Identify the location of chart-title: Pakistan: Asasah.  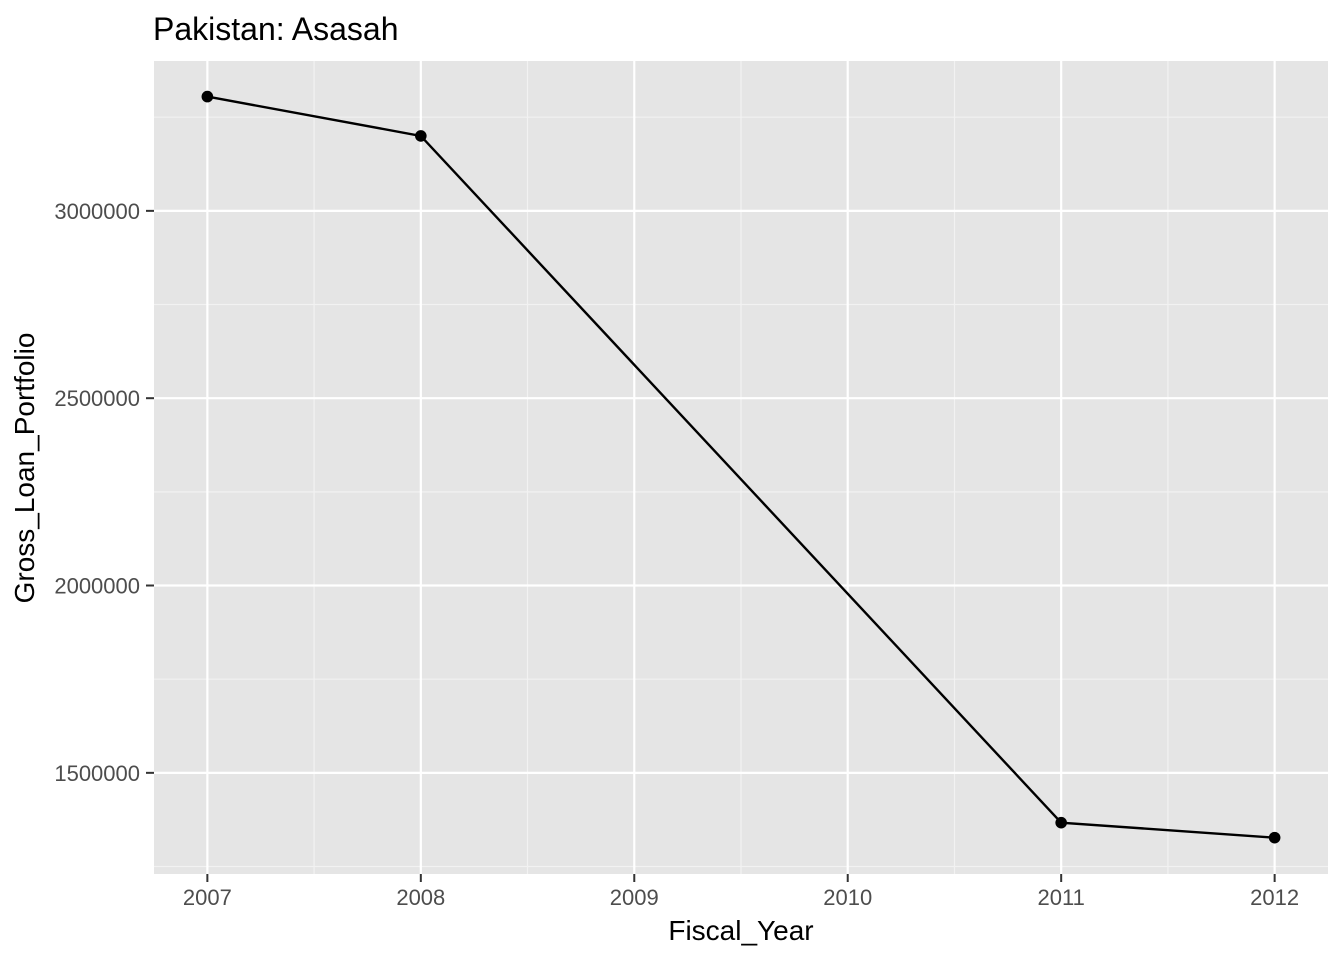
(275, 29).